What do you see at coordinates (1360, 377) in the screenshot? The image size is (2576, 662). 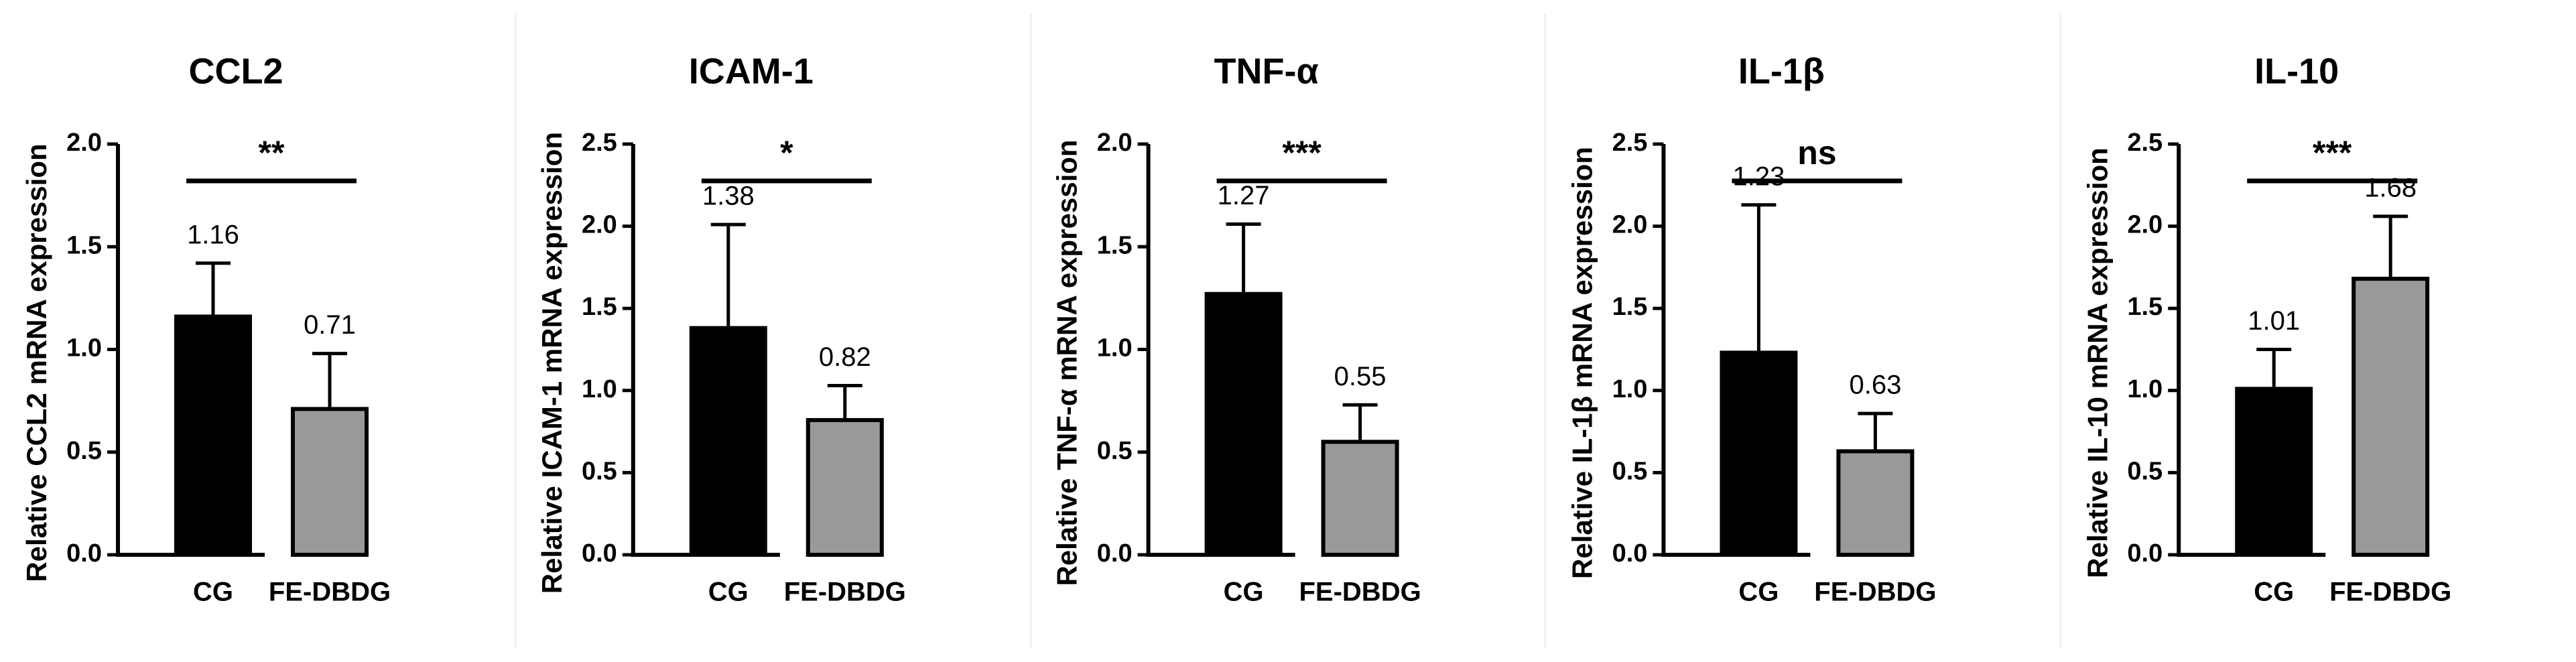 I see `value-label: 0.55` at bounding box center [1360, 377].